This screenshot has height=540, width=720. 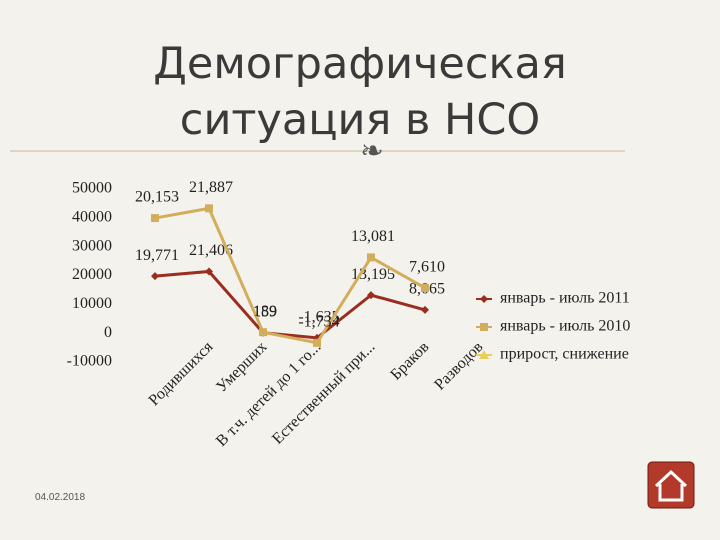 I want to click on data-label: 20,153, so click(x=157, y=197).